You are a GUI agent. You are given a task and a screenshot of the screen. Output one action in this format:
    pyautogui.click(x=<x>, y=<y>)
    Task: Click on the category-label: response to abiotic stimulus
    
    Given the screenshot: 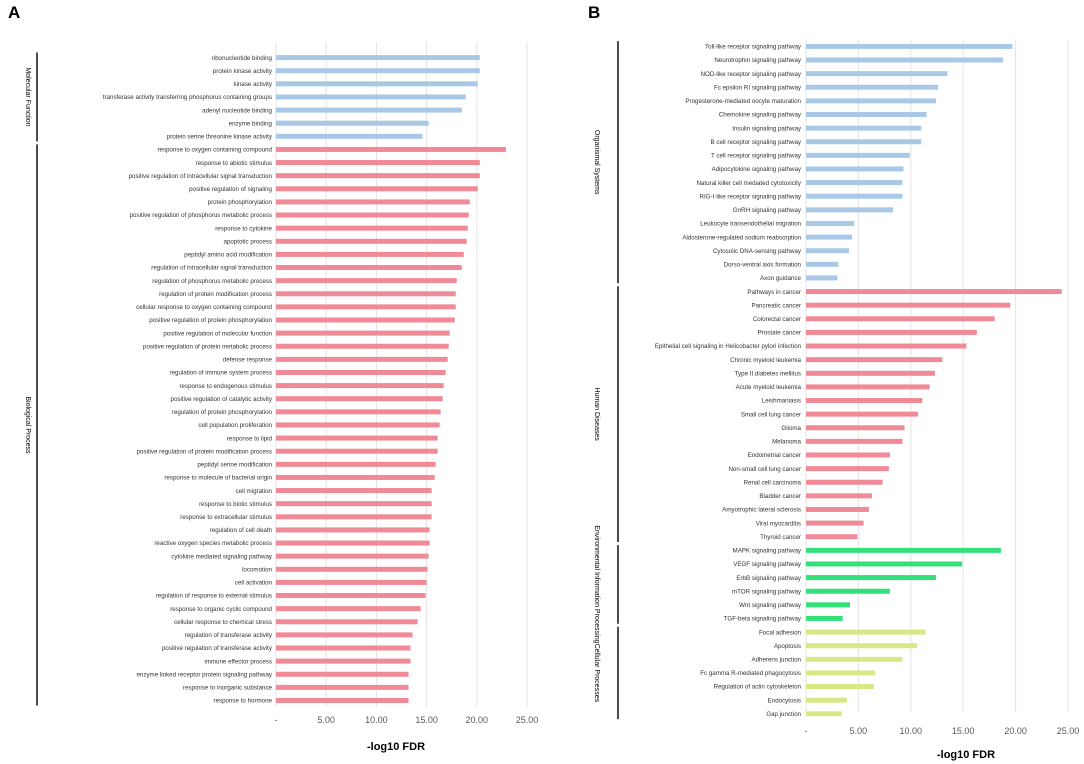 What is the action you would take?
    pyautogui.click(x=234, y=163)
    